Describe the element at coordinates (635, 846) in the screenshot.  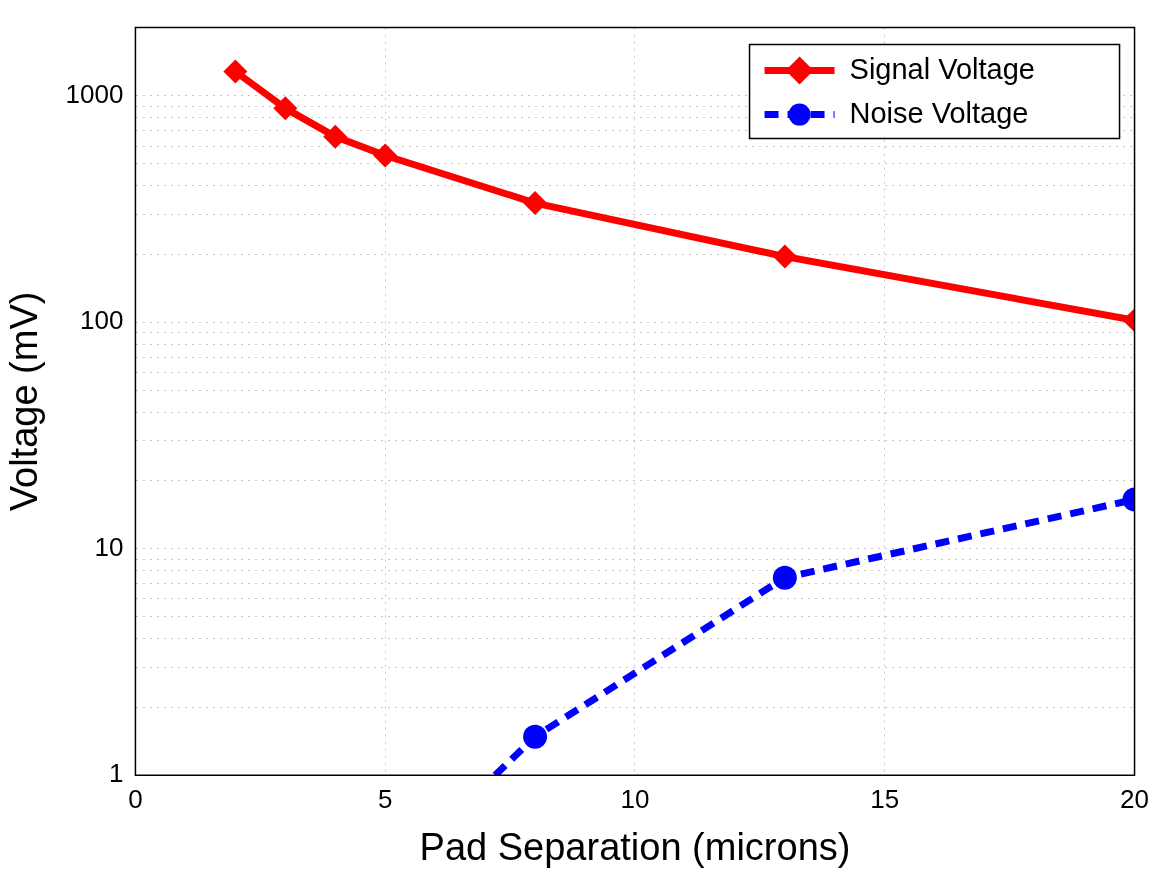
I see `x-axis-title: Pad Separation (microns)` at that location.